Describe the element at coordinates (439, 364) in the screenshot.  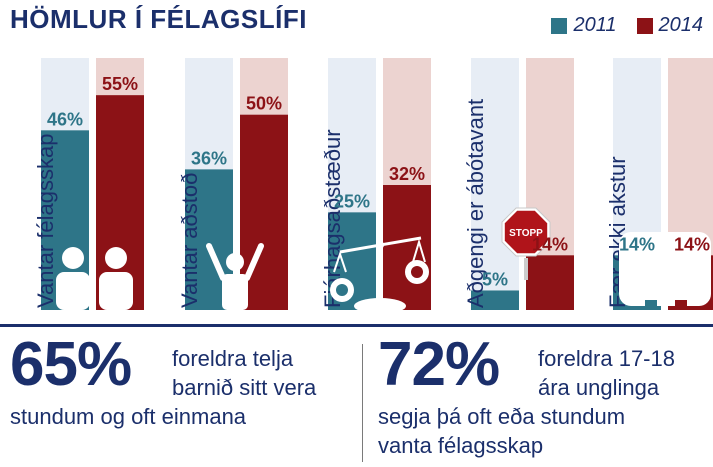
I see `stat-value-2: 72%` at that location.